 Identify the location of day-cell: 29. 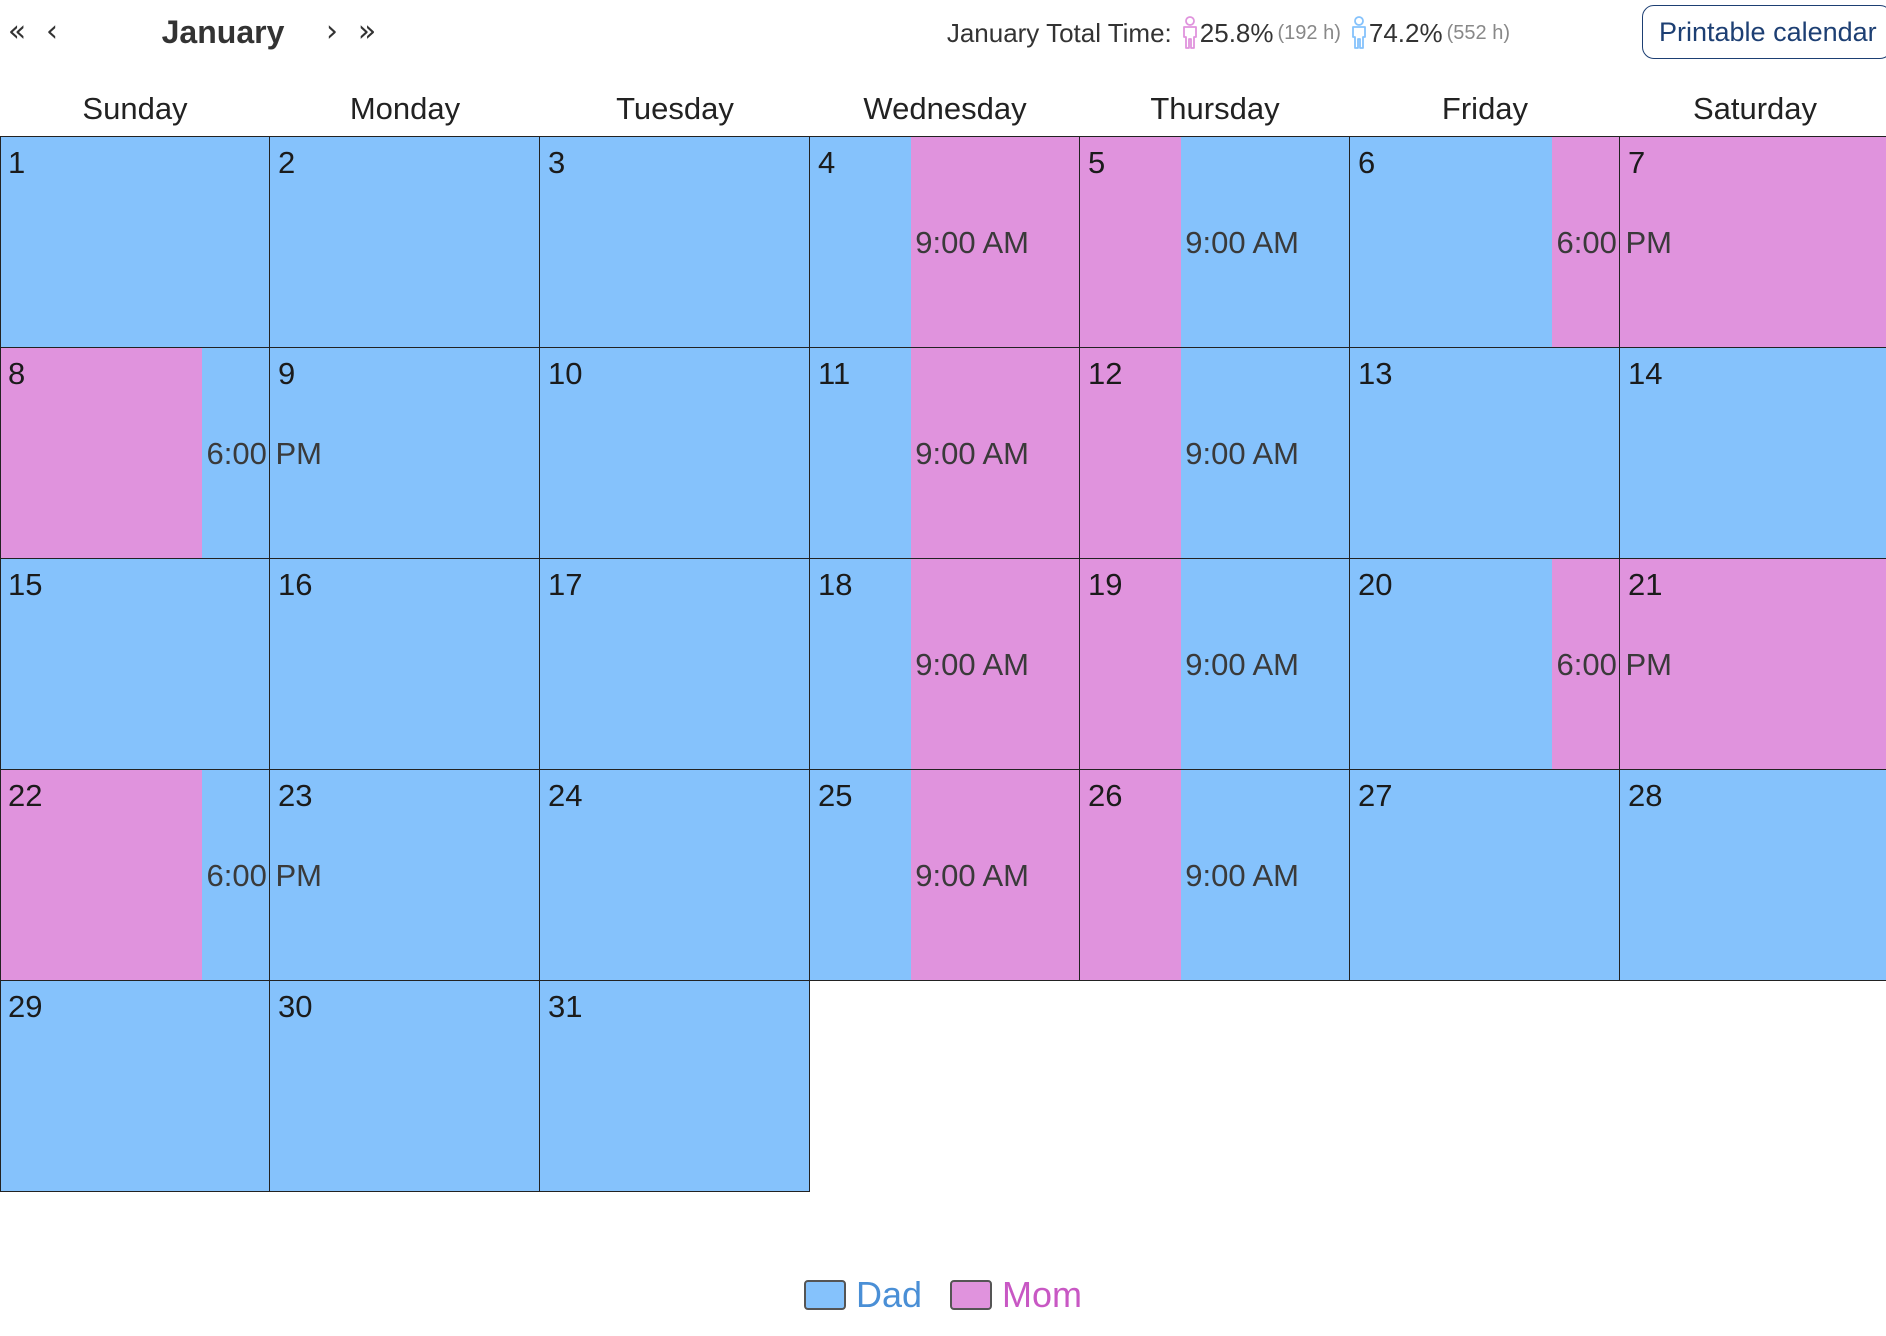
(135, 1086).